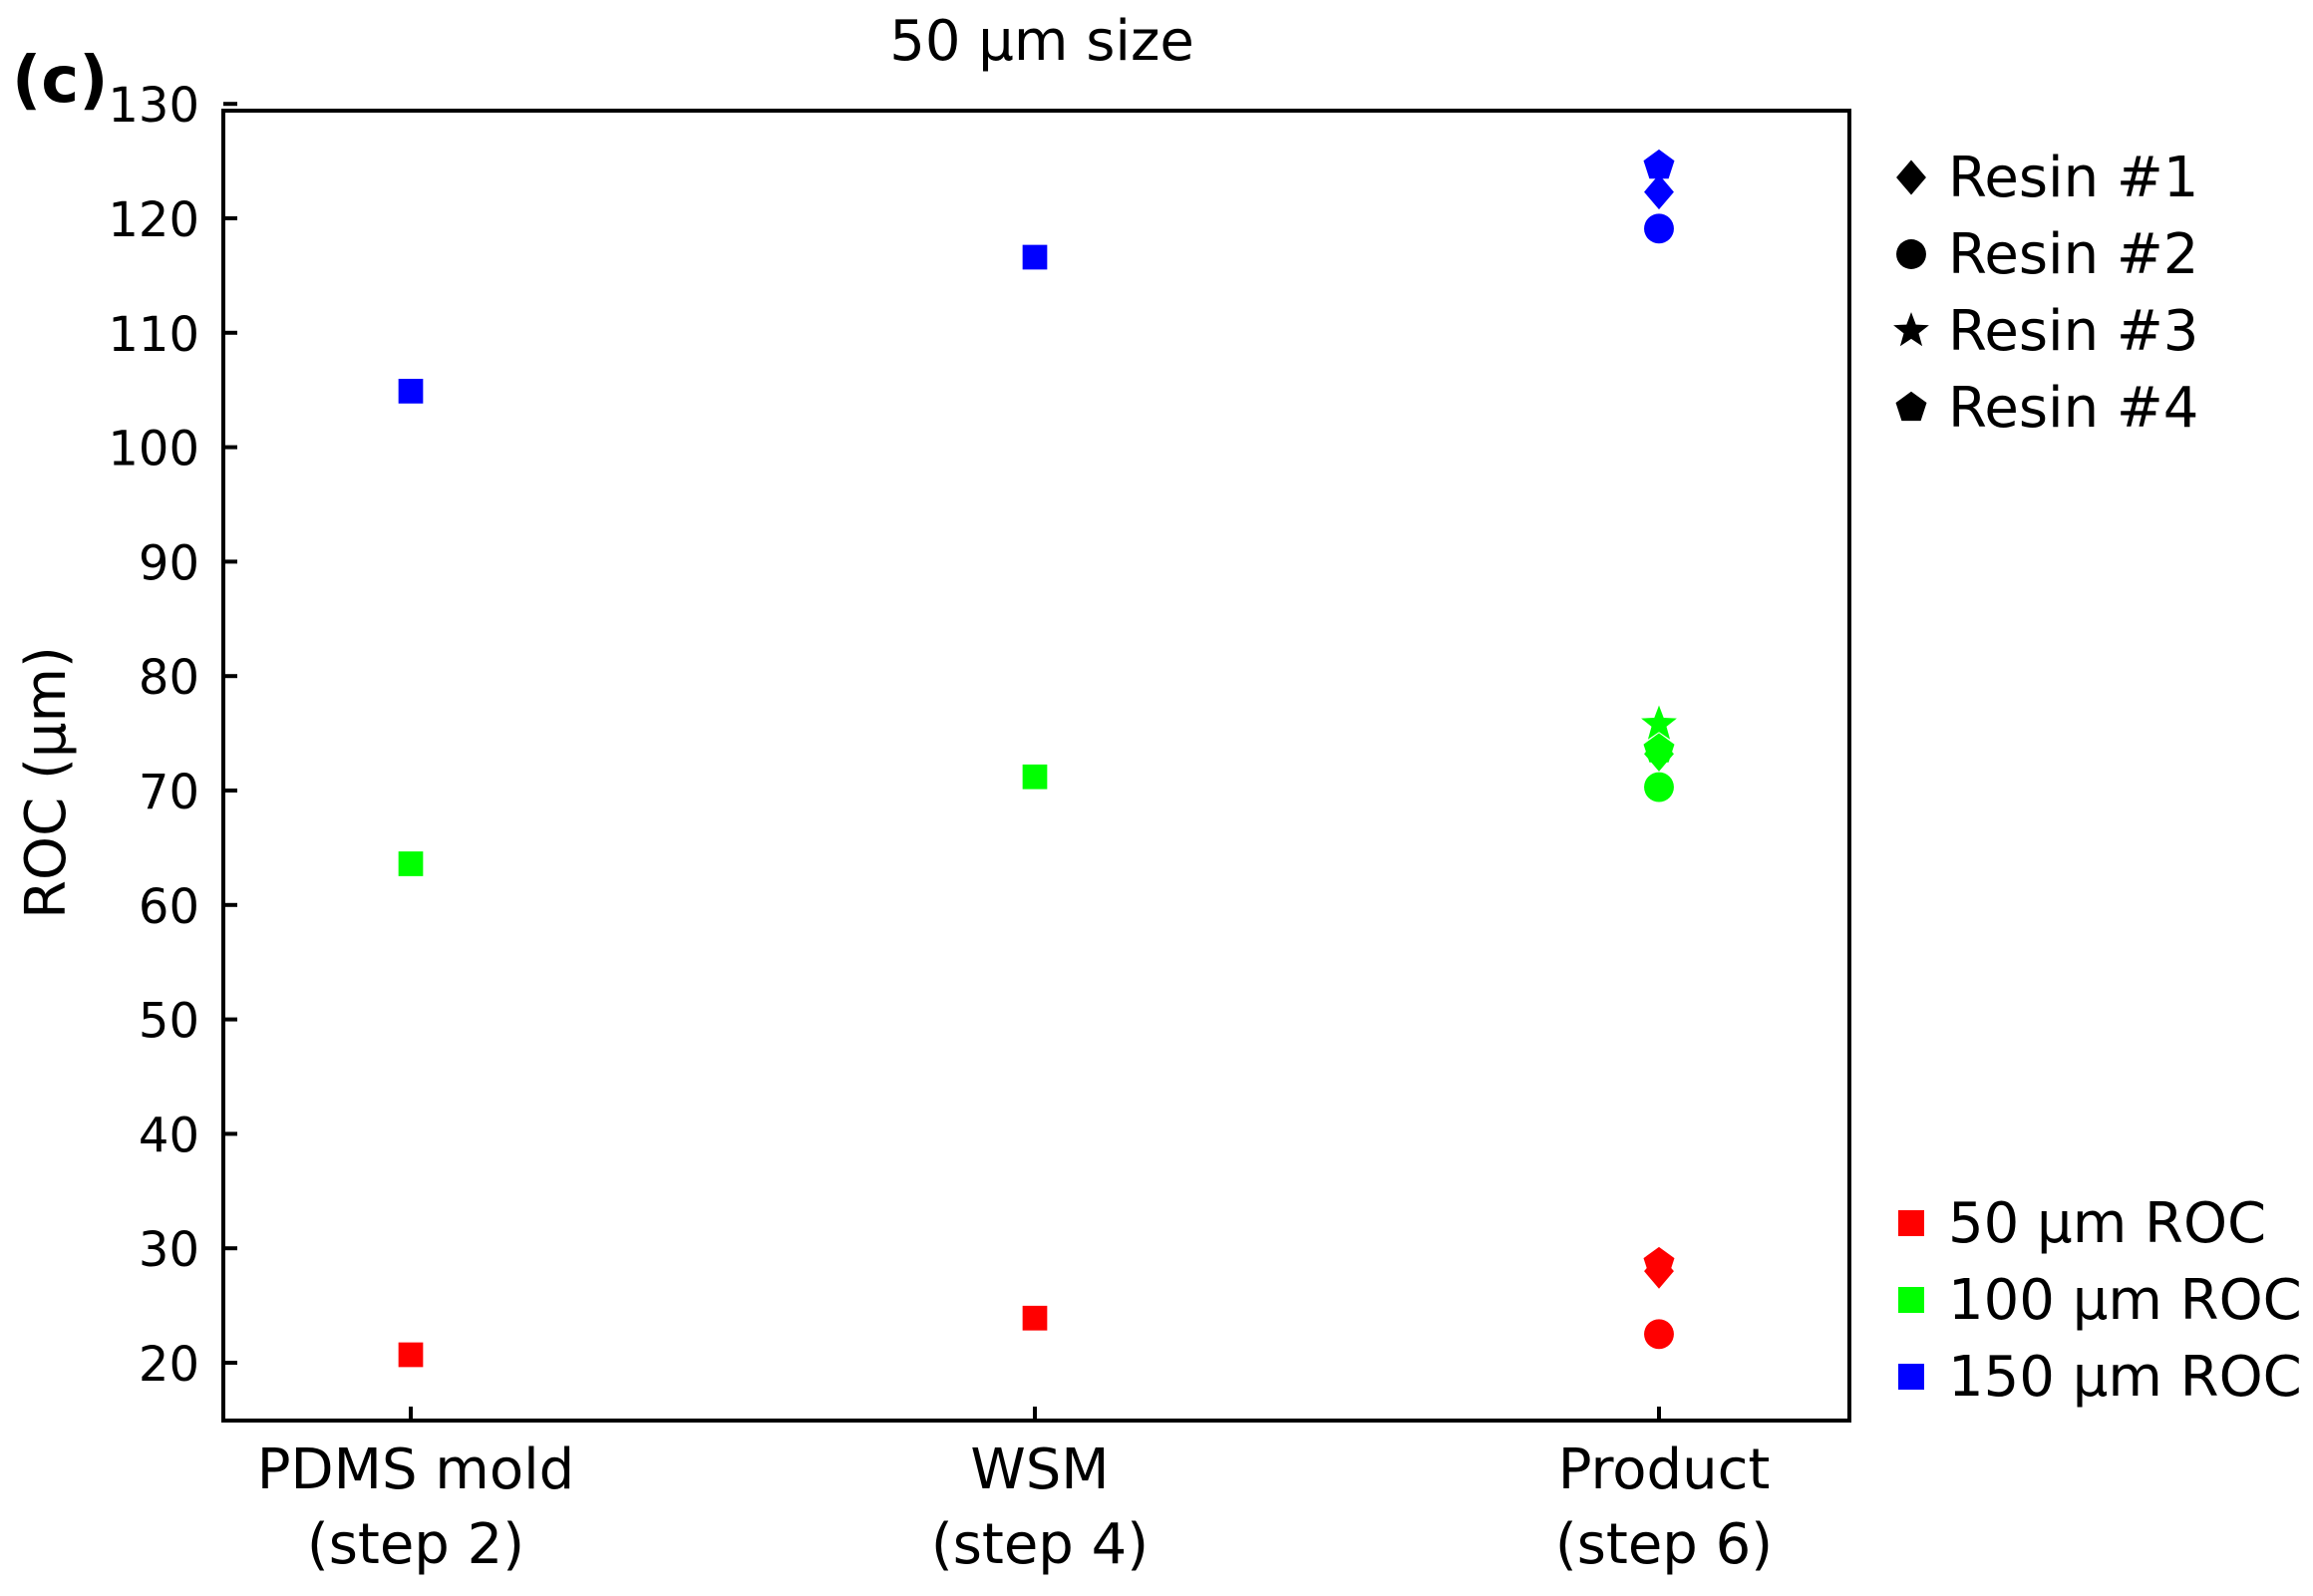  What do you see at coordinates (169, 563) in the screenshot?
I see `y-tick-label: 90` at bounding box center [169, 563].